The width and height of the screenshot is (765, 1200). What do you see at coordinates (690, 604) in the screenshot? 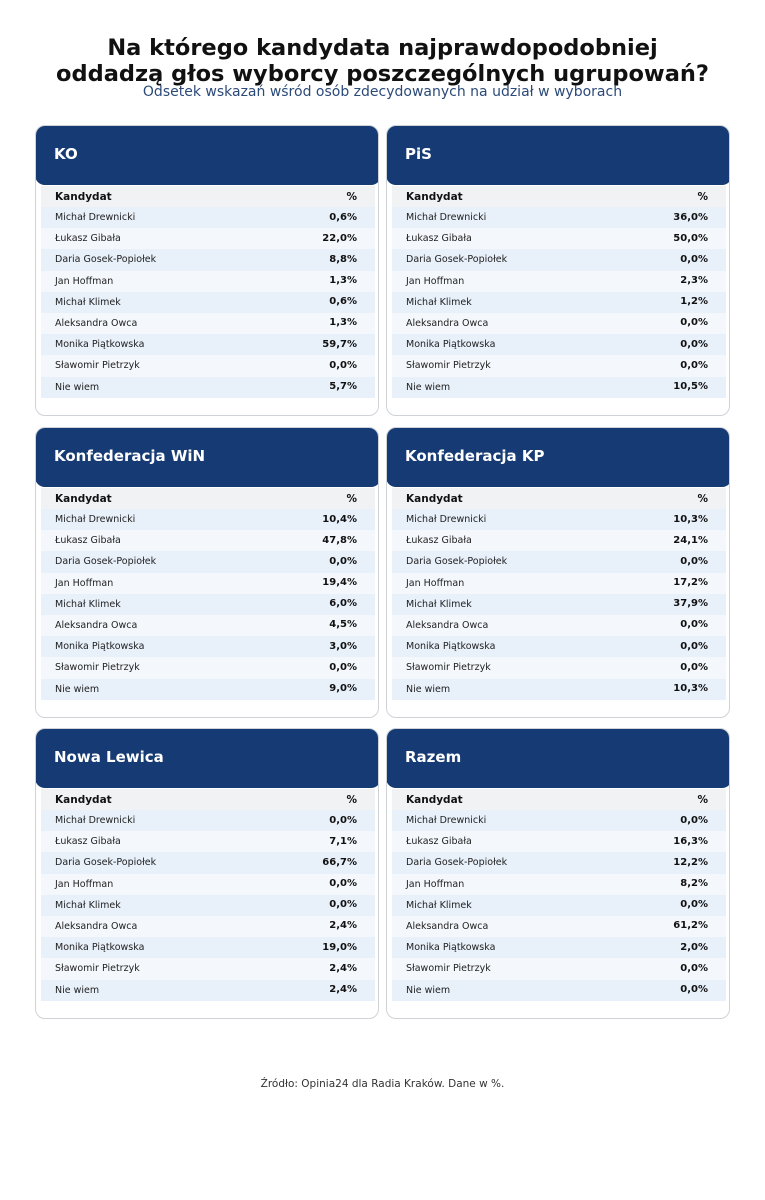
I see `percent-value: 37,9%` at bounding box center [690, 604].